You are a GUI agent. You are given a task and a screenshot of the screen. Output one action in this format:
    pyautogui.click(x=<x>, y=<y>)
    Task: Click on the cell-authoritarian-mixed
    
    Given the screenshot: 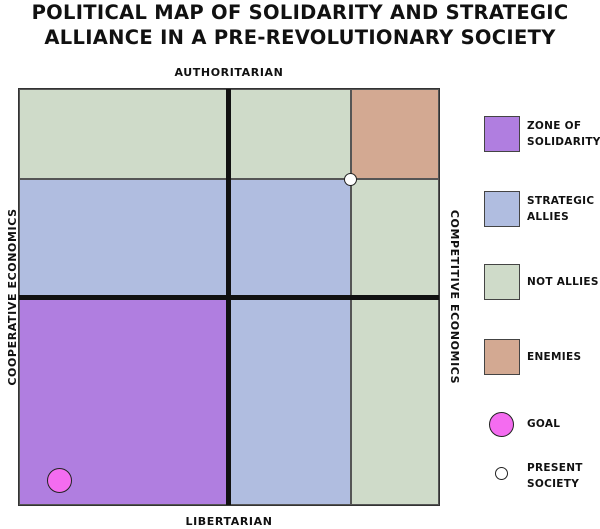 What is the action you would take?
    pyautogui.click(x=289, y=134)
    